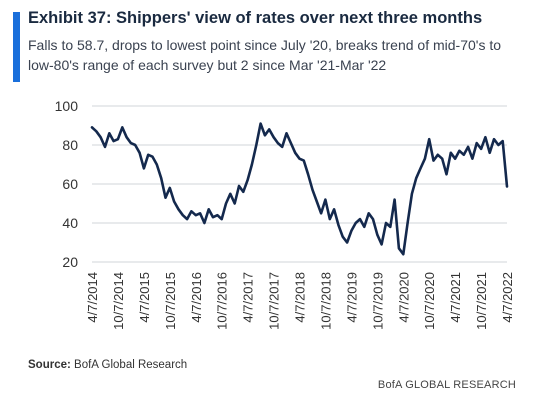 The width and height of the screenshot is (540, 406). What do you see at coordinates (70, 145) in the screenshot?
I see `y-tick-label: 80` at bounding box center [70, 145].